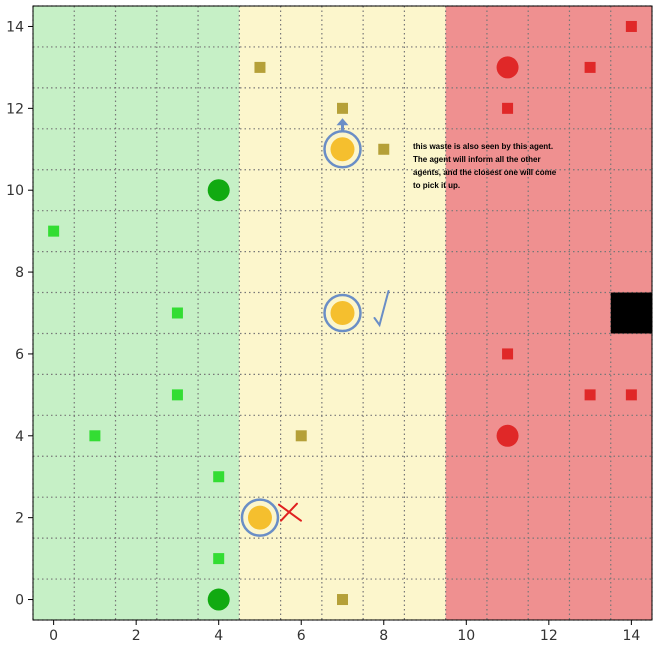 Image resolution: width=659 pixels, height=649 pixels. What do you see at coordinates (218, 636) in the screenshot?
I see `x-tick-label: 4` at bounding box center [218, 636].